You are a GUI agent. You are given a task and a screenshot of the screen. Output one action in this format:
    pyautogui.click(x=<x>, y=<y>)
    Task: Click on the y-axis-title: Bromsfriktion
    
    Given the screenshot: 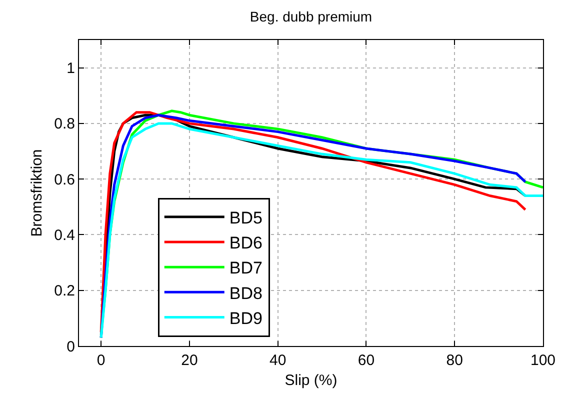 What is the action you would take?
    pyautogui.click(x=37, y=193)
    